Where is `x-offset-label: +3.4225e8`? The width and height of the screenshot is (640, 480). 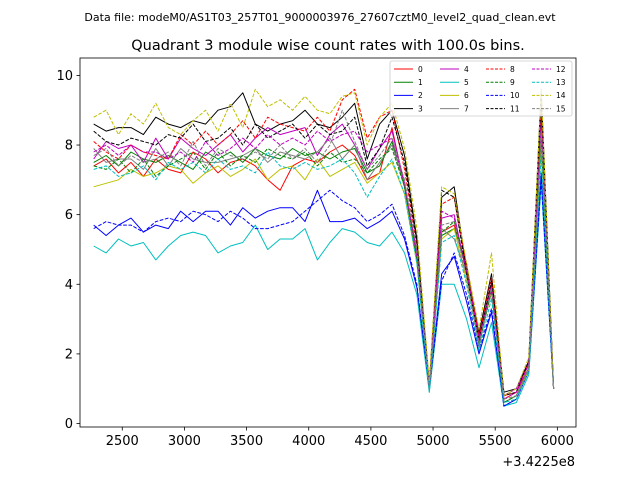
x-offset-label: +3.4225e8 is located at coordinates (538, 462).